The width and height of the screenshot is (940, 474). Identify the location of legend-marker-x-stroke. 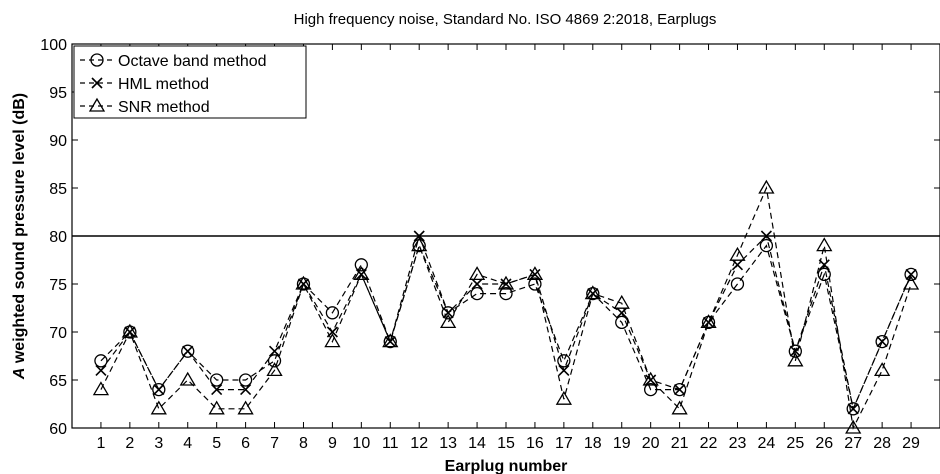
(97, 83).